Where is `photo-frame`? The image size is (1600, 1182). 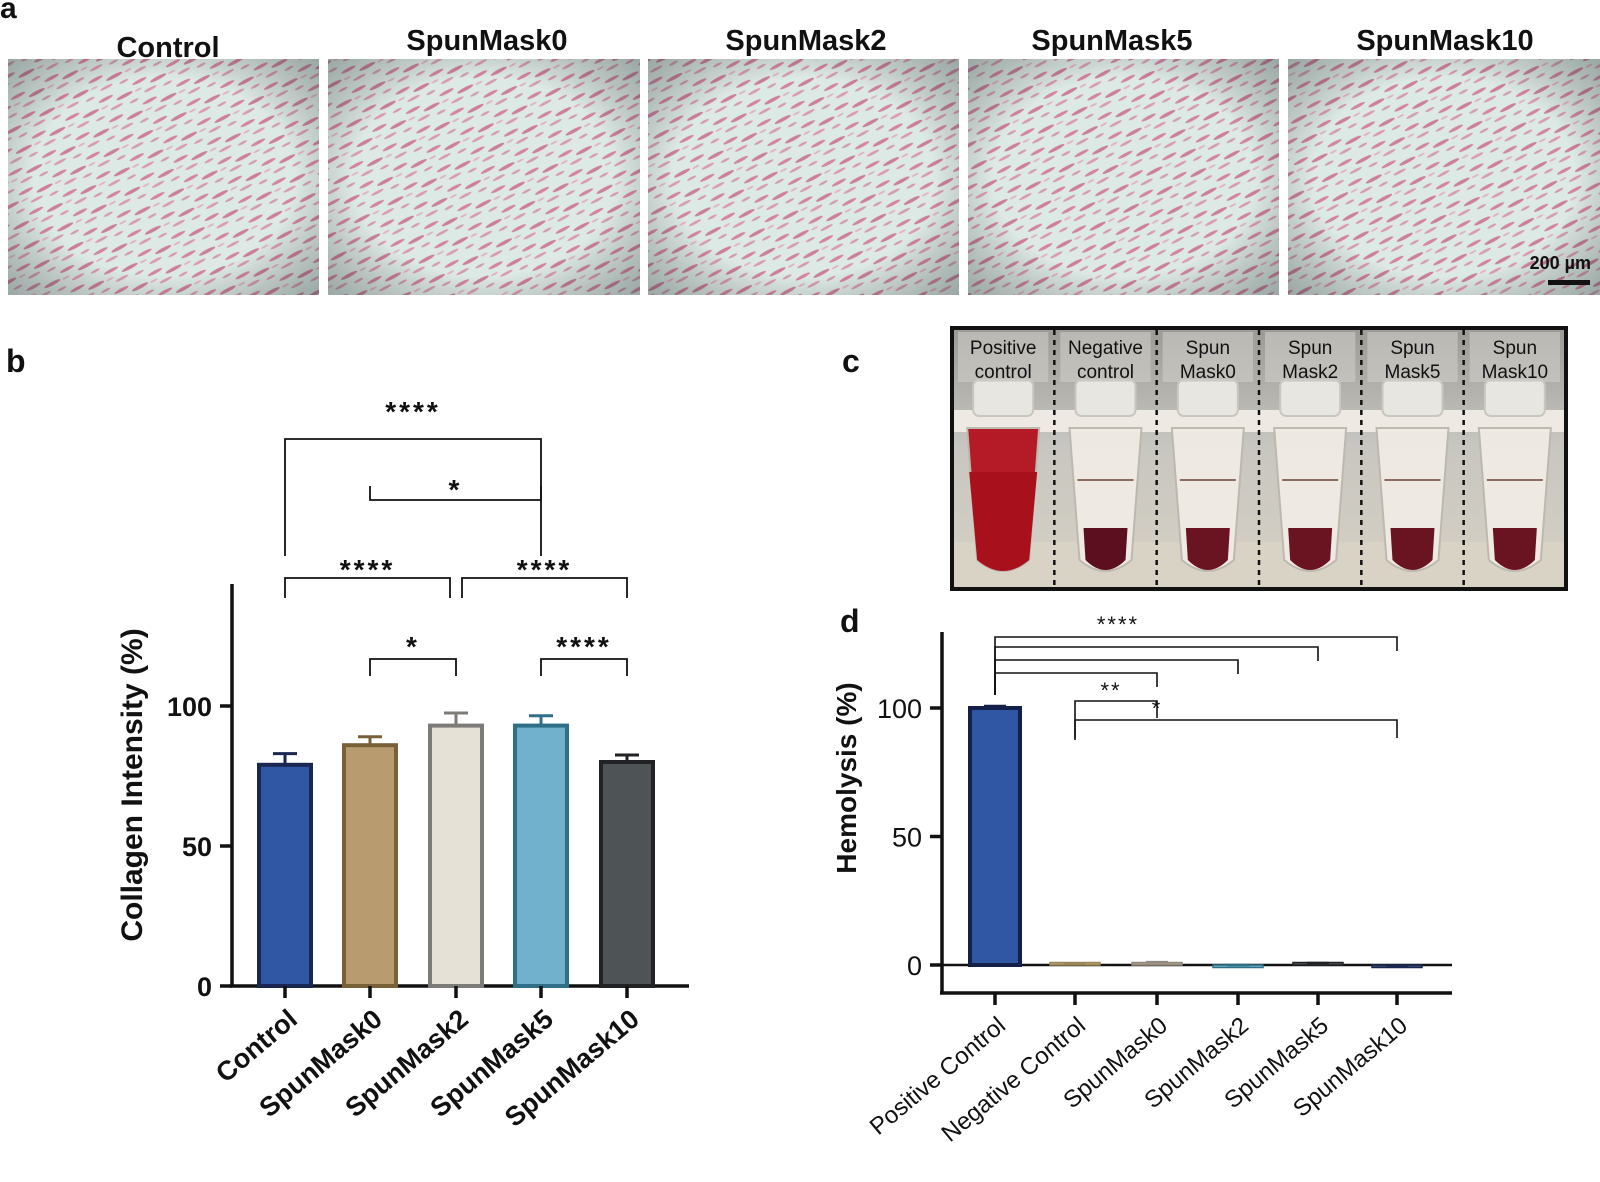
photo-frame is located at coordinates (1259, 458).